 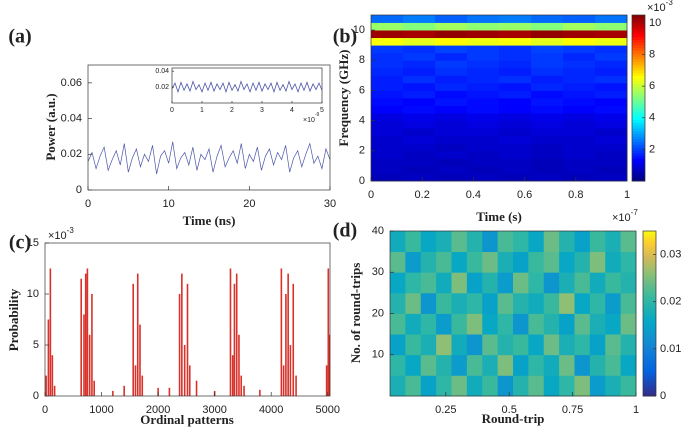 I want to click on y-tick-label: 0.02, so click(x=71, y=154).